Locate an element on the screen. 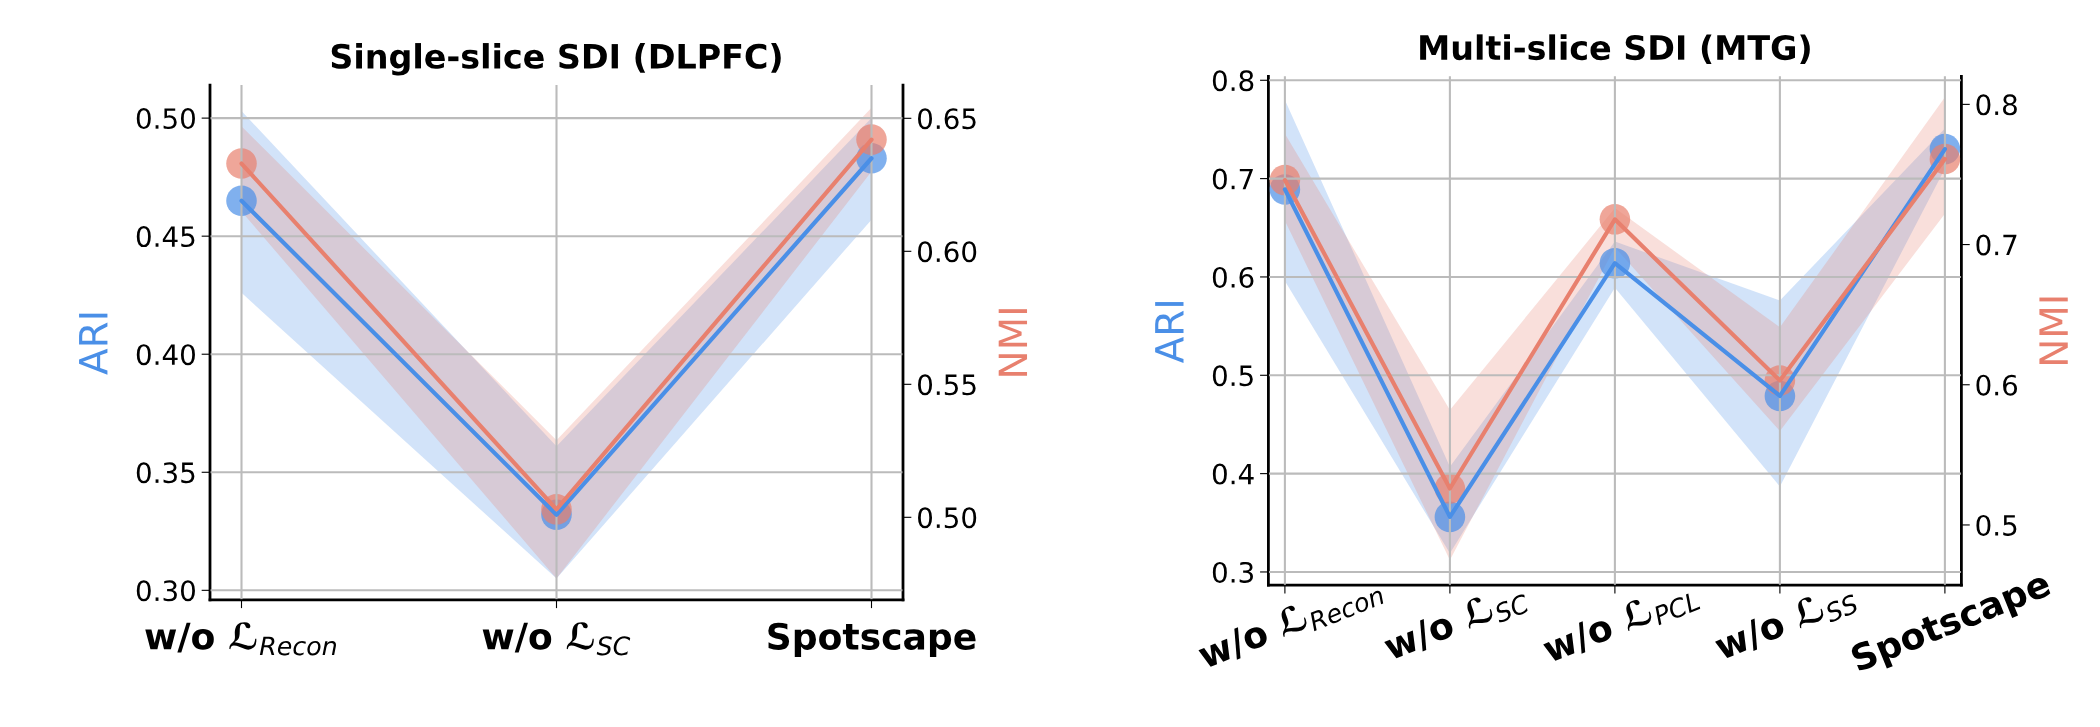 The image size is (2100, 727). y-tick-label: 0.3 is located at coordinates (1232, 572).